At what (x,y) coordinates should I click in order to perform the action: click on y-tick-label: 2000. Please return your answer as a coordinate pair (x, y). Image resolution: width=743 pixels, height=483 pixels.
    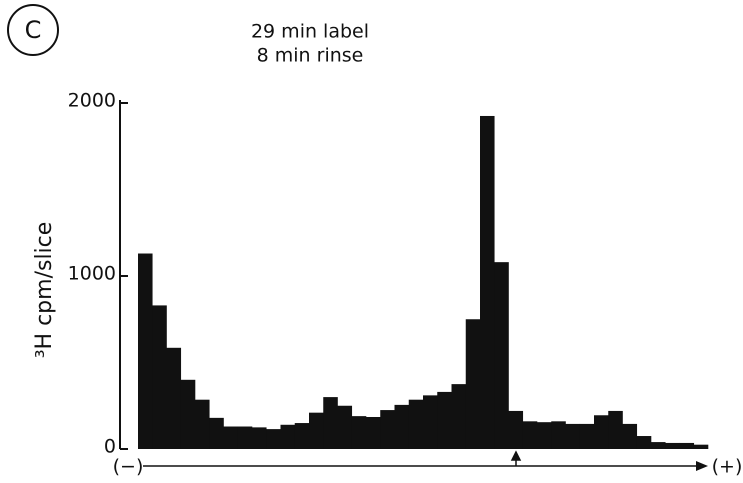
    Looking at the image, I should click on (92, 101).